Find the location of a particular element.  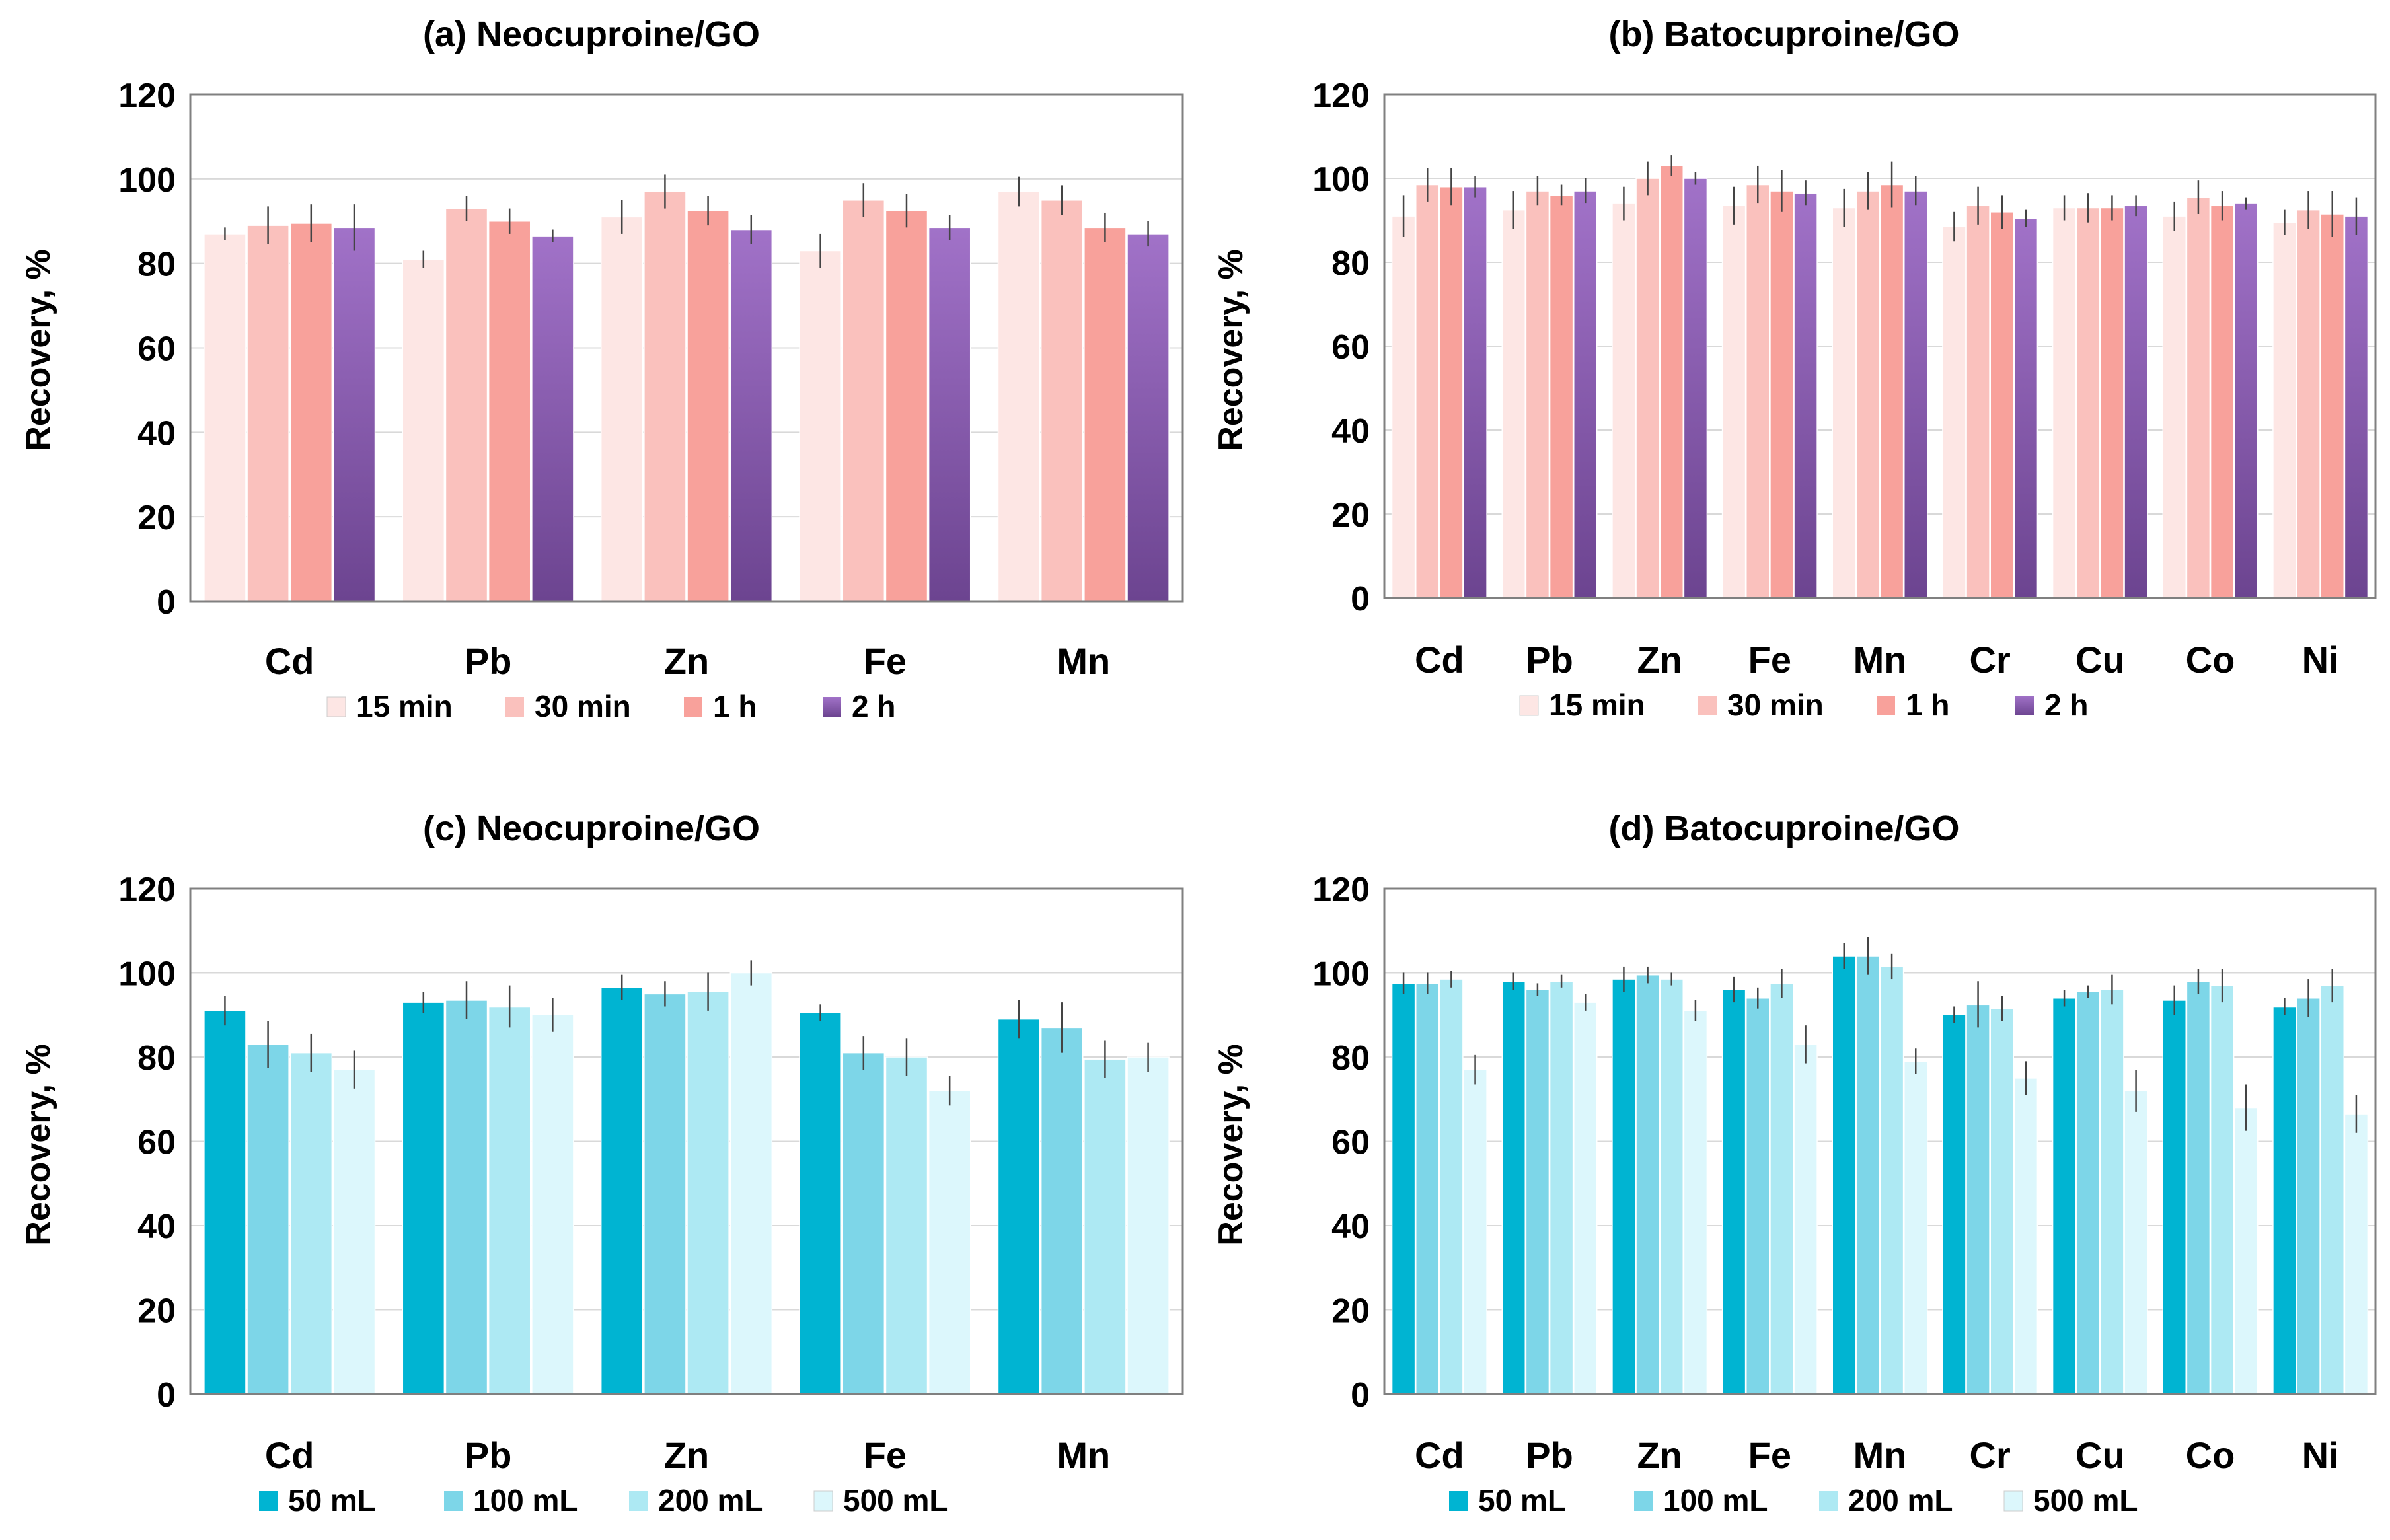

y-axis-label: Recovery, % is located at coordinates (38, 1144).